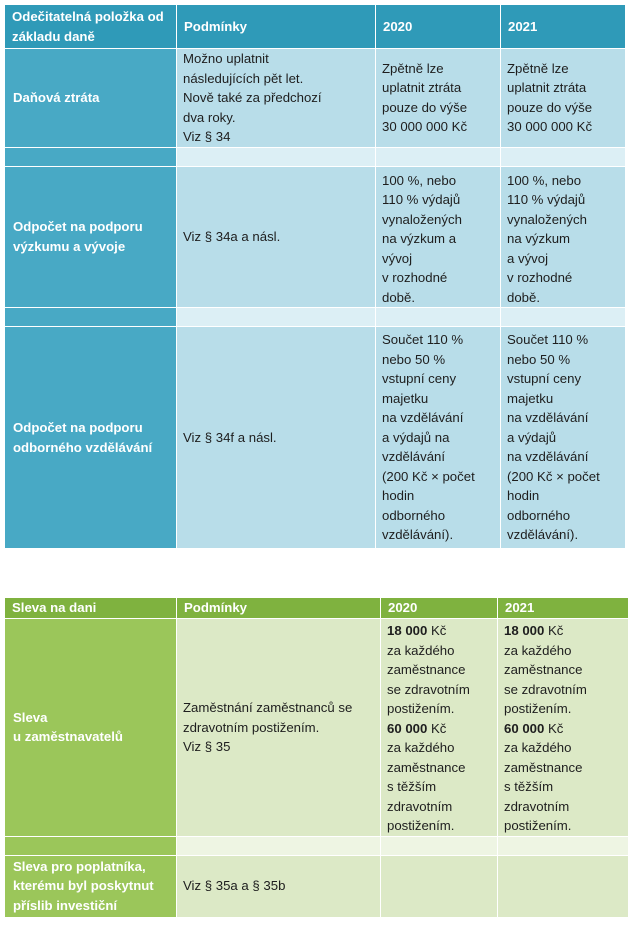 This screenshot has height=925, width=630. I want to click on text-line: Viz § 34, so click(207, 136).